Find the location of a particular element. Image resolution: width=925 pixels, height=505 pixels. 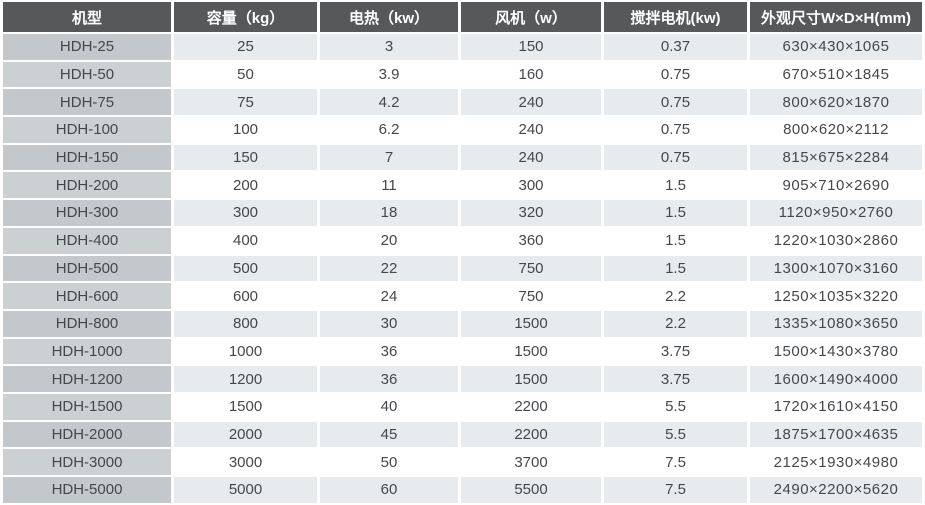

cell-dimensions: 800×620×2112 is located at coordinates (836, 130).